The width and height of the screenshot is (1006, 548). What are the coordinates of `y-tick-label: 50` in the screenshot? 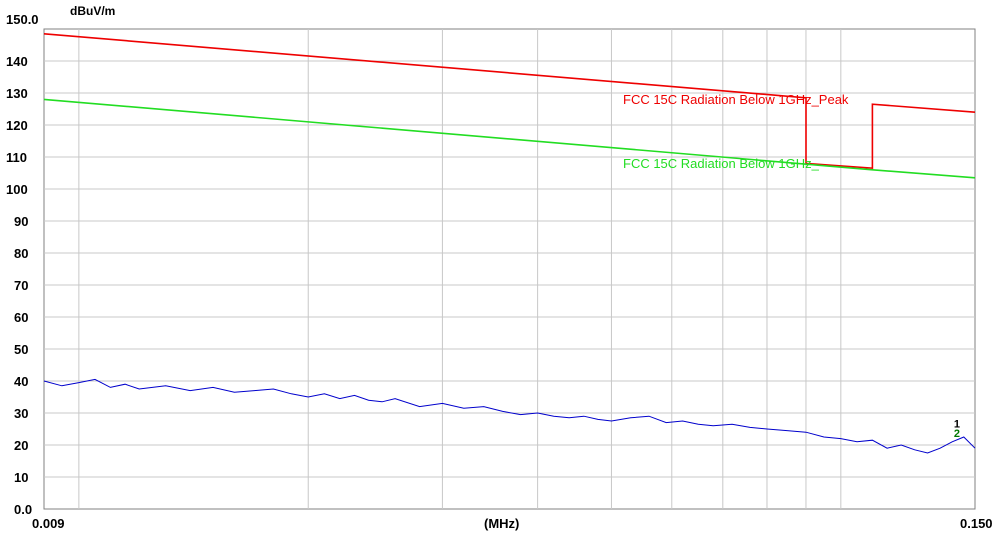 It's located at (21, 349).